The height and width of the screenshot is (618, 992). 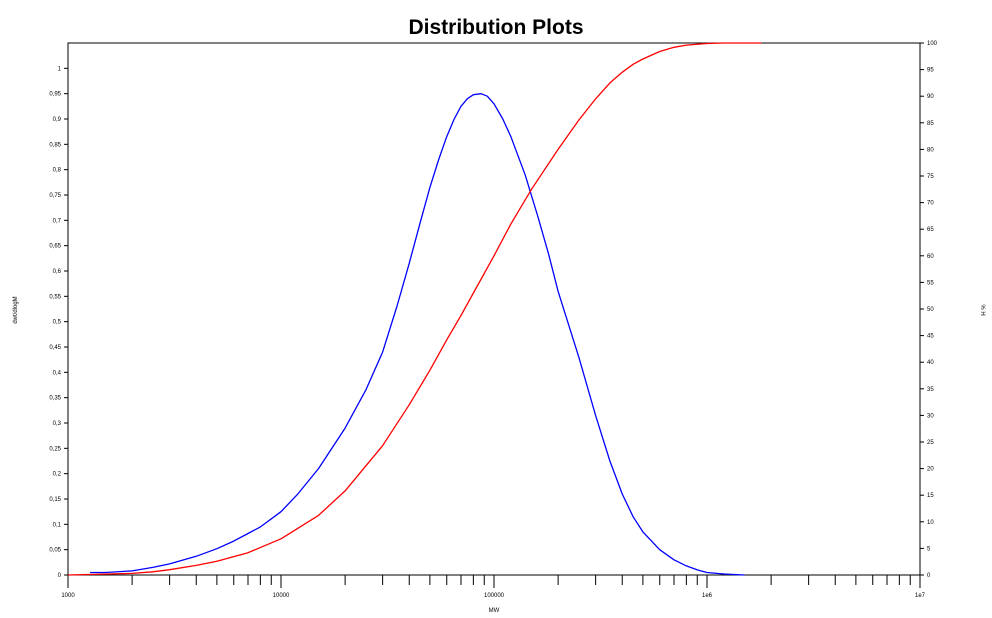 What do you see at coordinates (929, 549) in the screenshot?
I see `y2-tick-label: 5` at bounding box center [929, 549].